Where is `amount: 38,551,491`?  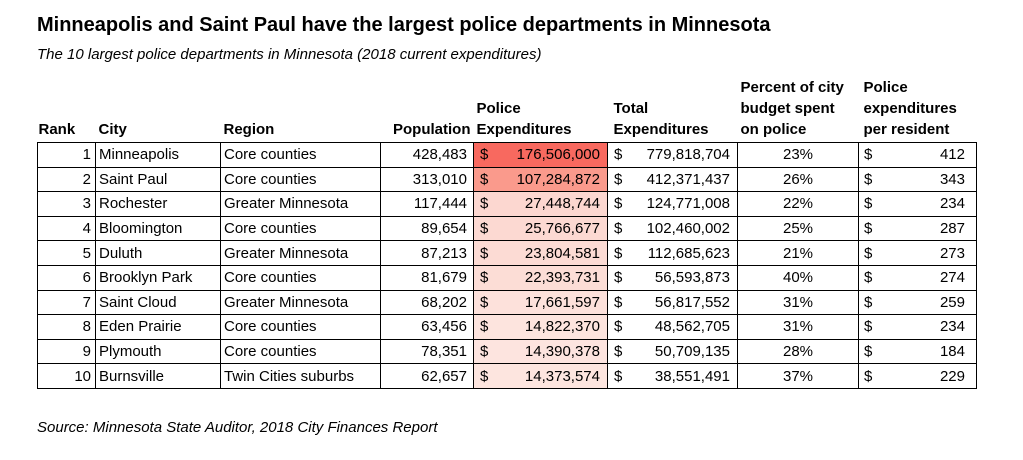
amount: 38,551,491 is located at coordinates (692, 376).